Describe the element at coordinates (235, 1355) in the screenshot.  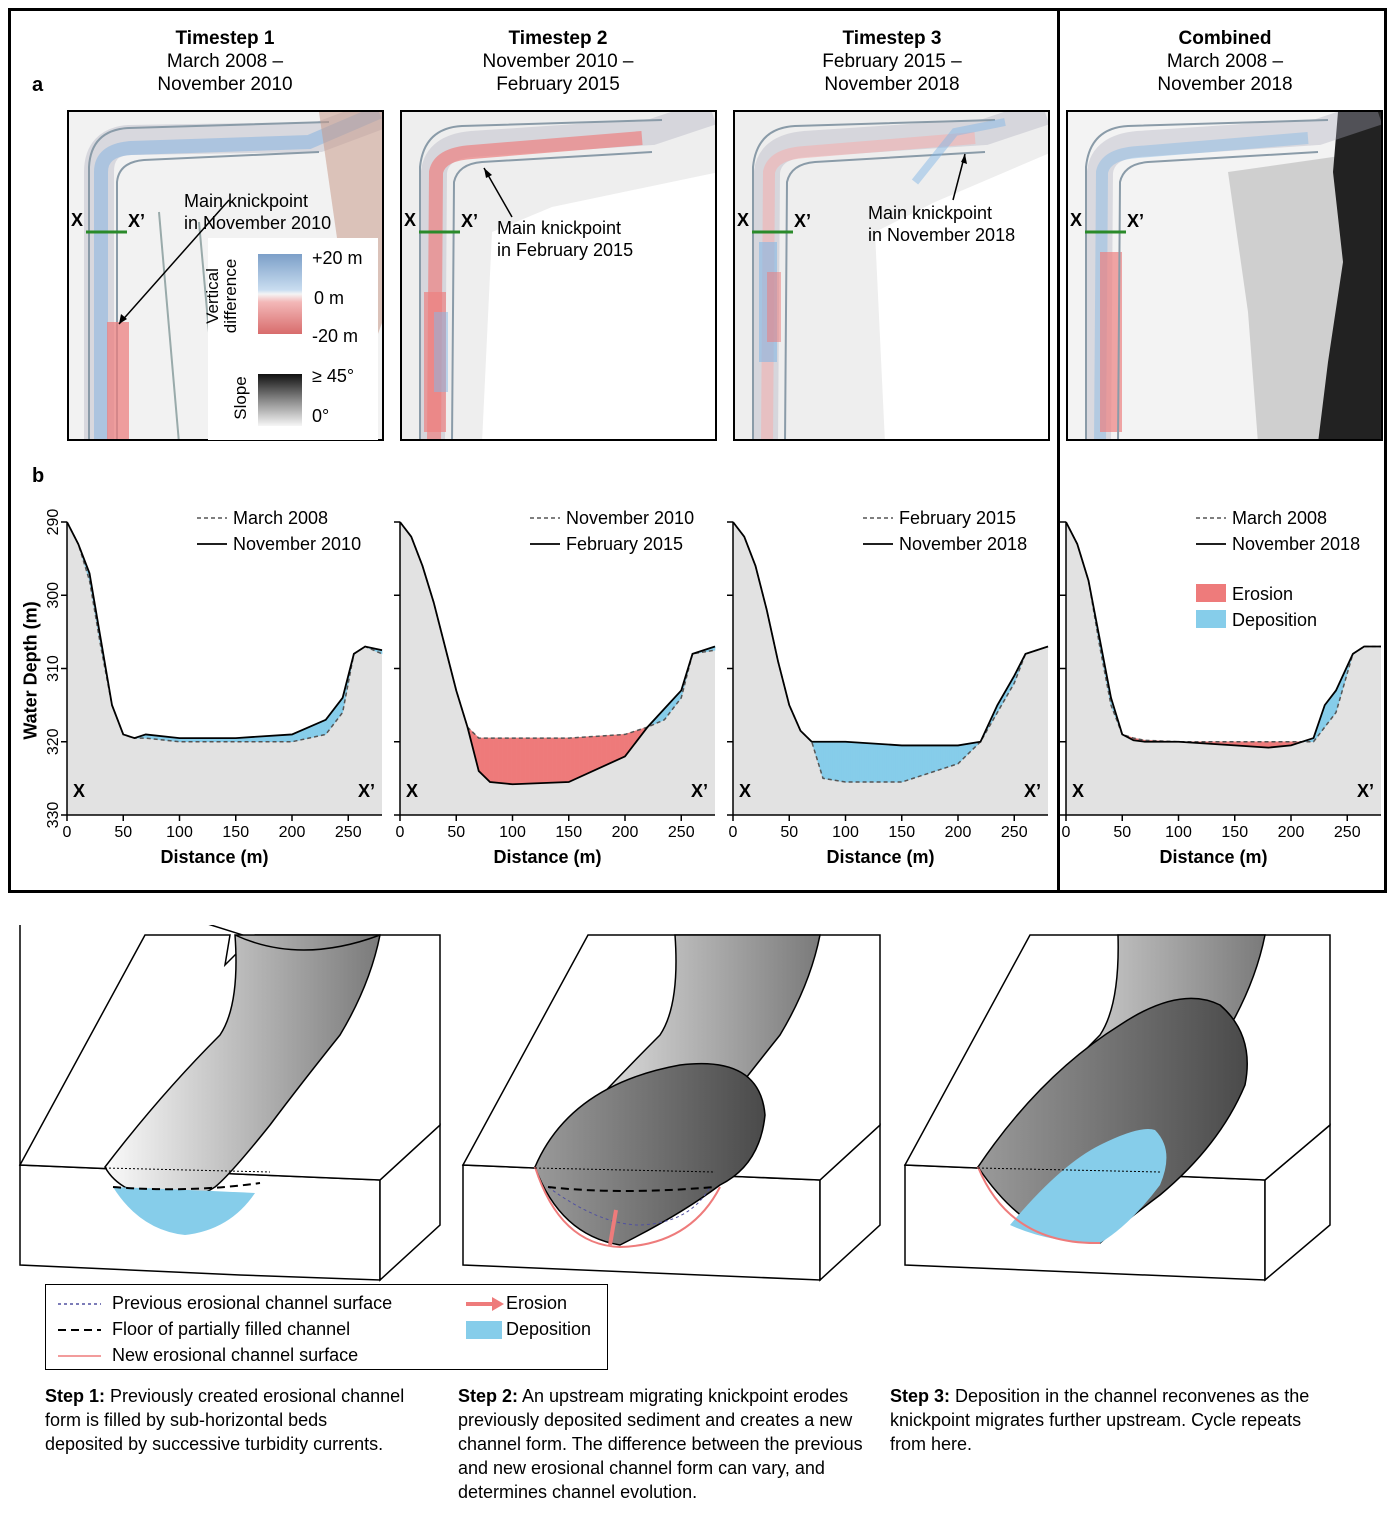
I see `legend-new-surface: New erosional channel surface` at that location.